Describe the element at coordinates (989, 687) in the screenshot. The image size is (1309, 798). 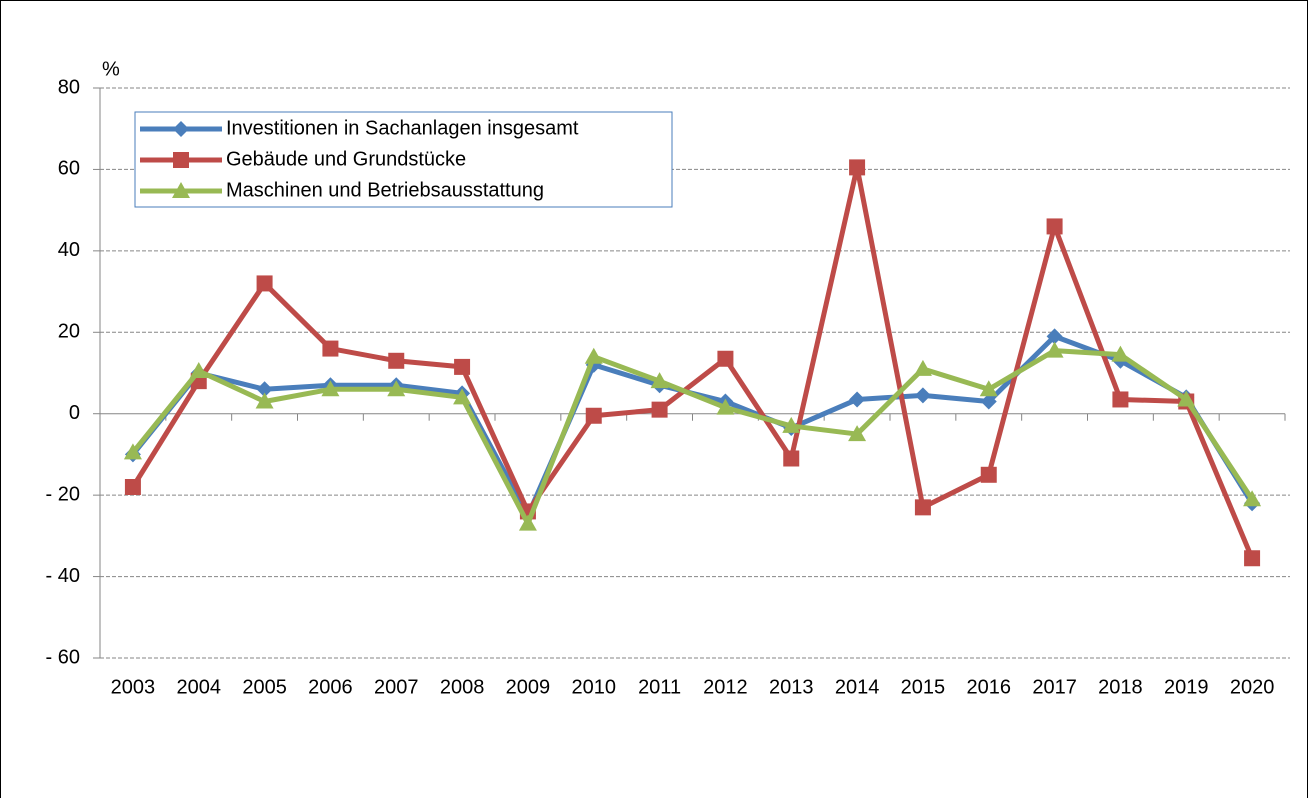
I see `x-tick-label: 2016` at that location.